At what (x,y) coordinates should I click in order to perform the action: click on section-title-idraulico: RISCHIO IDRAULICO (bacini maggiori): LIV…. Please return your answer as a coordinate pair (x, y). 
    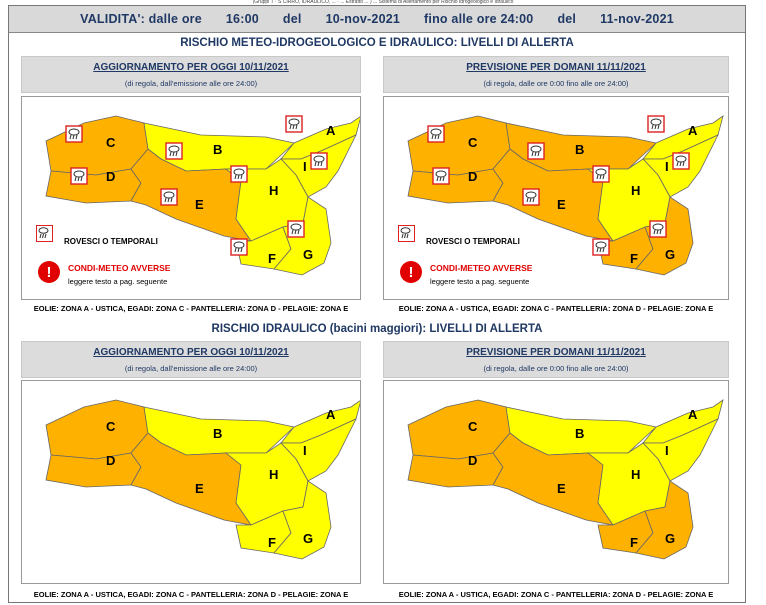
    Looking at the image, I should click on (377, 329).